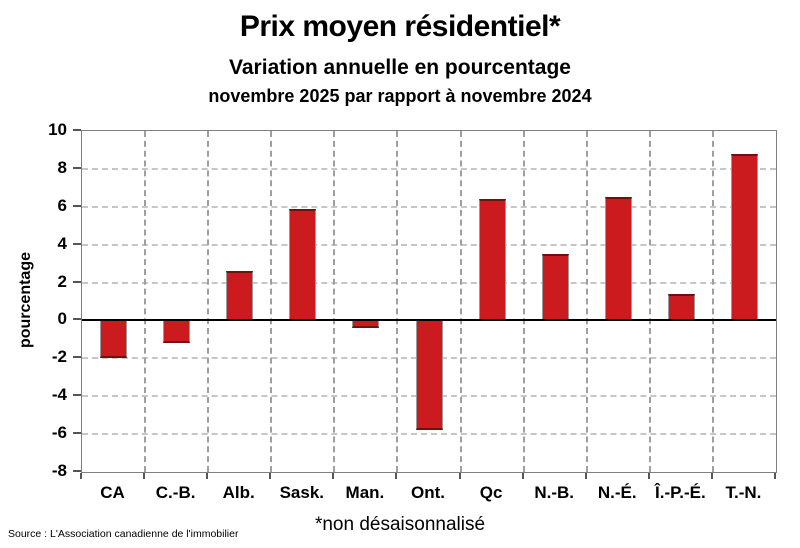  I want to click on footnote: *non désaisonnalisé, so click(400, 524).